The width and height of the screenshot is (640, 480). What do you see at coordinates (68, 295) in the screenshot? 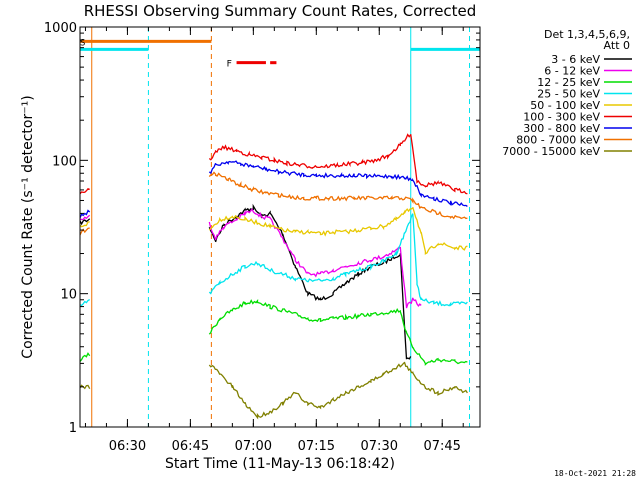
I see `y-tick-label: 10` at bounding box center [68, 295].